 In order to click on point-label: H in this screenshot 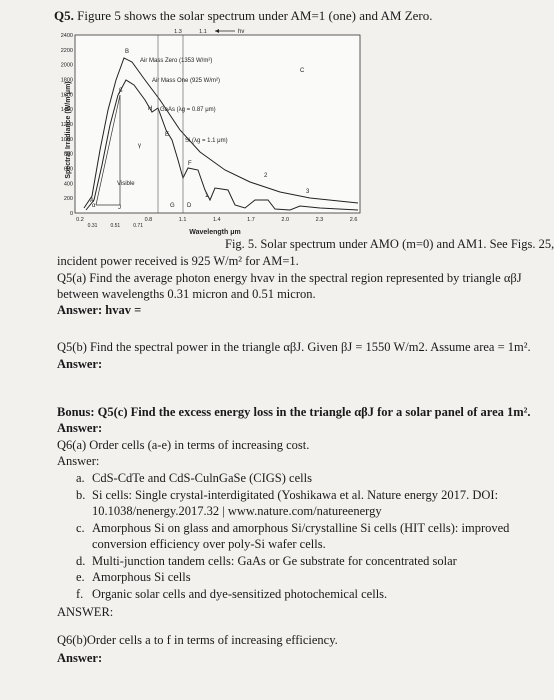, I will do `click(150, 109)`.